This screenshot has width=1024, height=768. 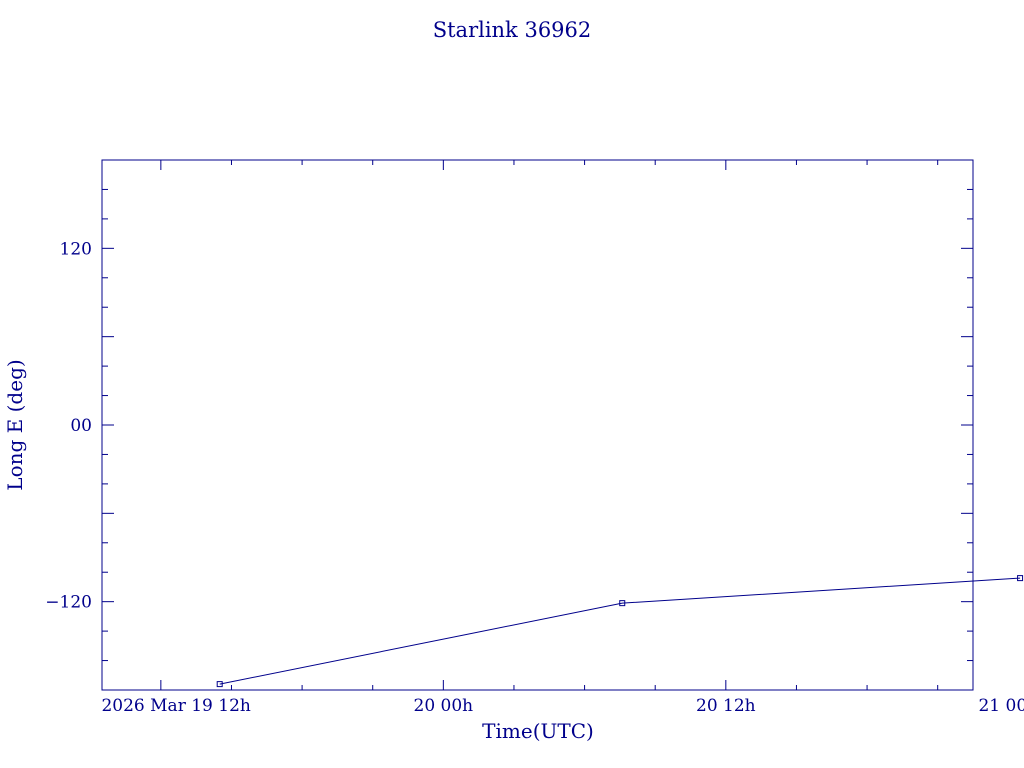 I want to click on x-tick-label: 2026 Mar 19 12h, so click(x=175, y=706).